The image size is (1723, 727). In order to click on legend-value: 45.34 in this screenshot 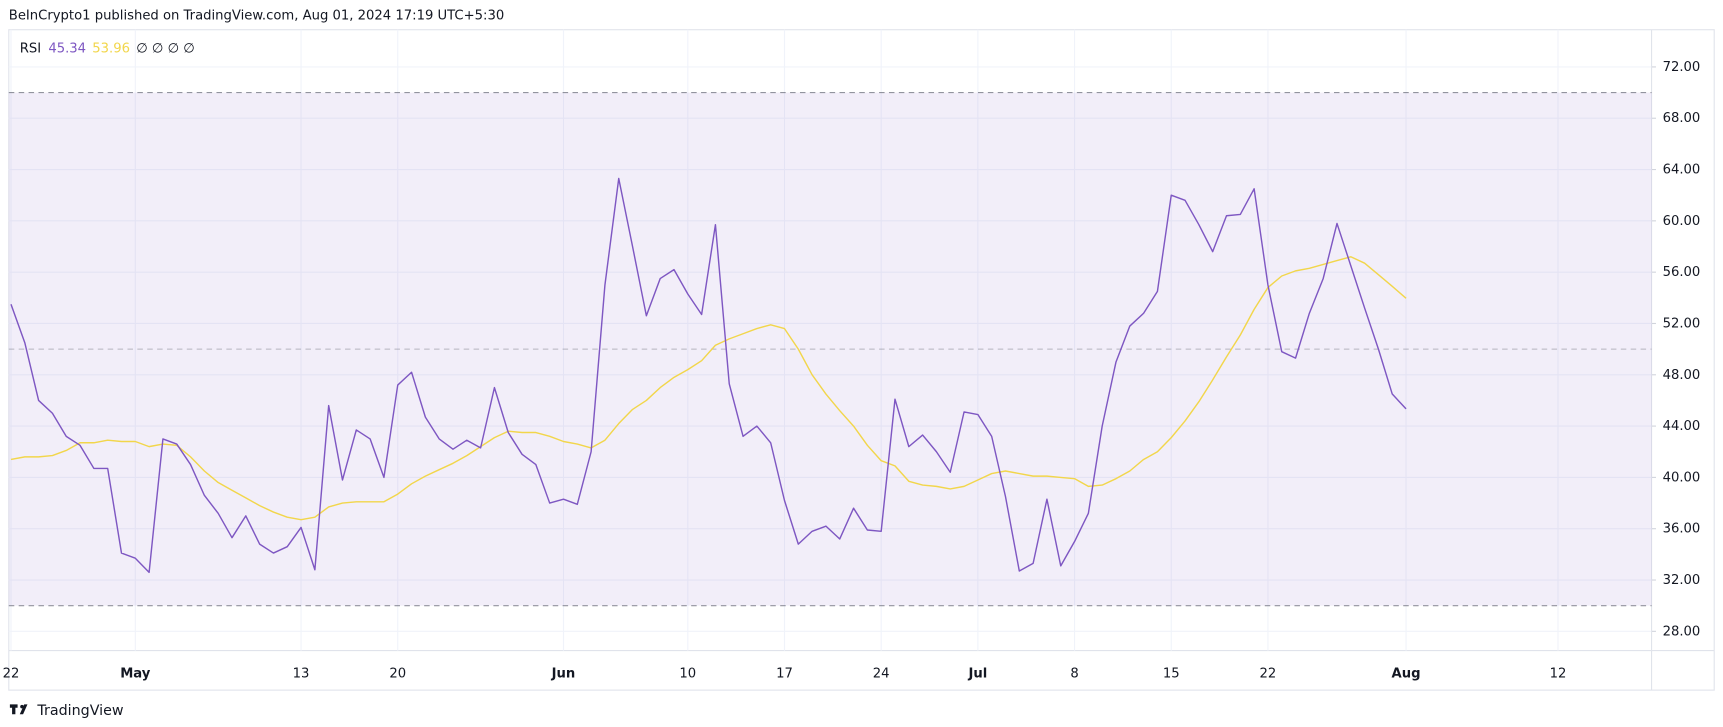, I will do `click(67, 48)`.